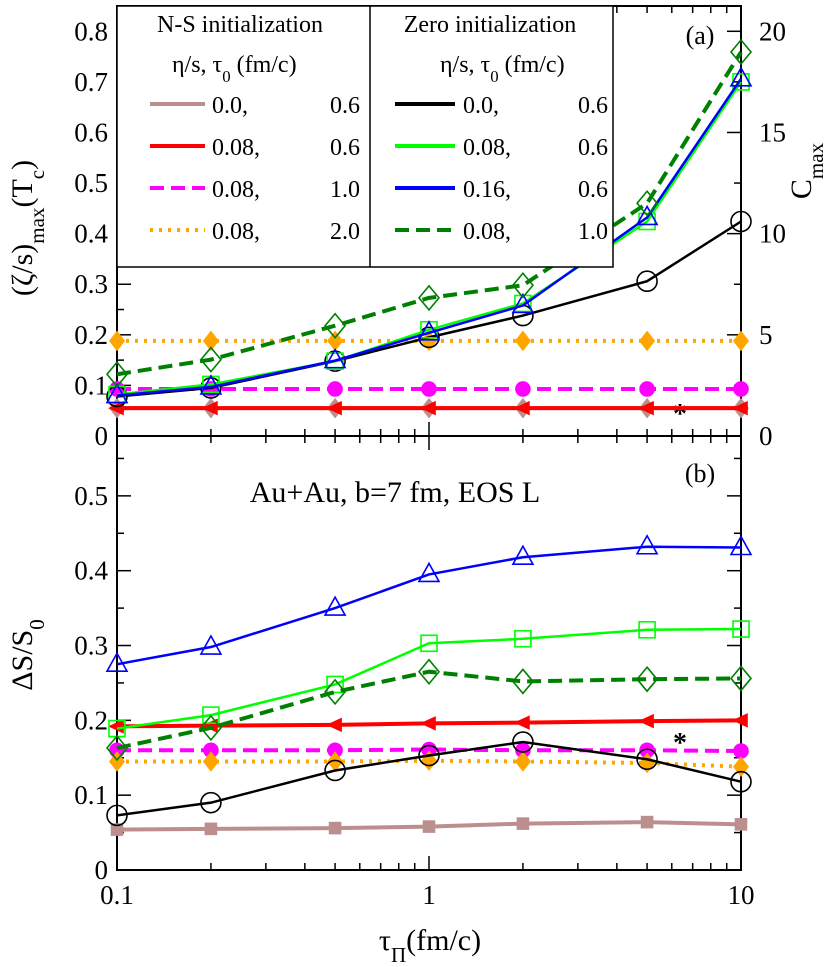 This screenshot has width=830, height=967. What do you see at coordinates (117, 895) in the screenshot?
I see `x-tick-label: 0.1` at bounding box center [117, 895].